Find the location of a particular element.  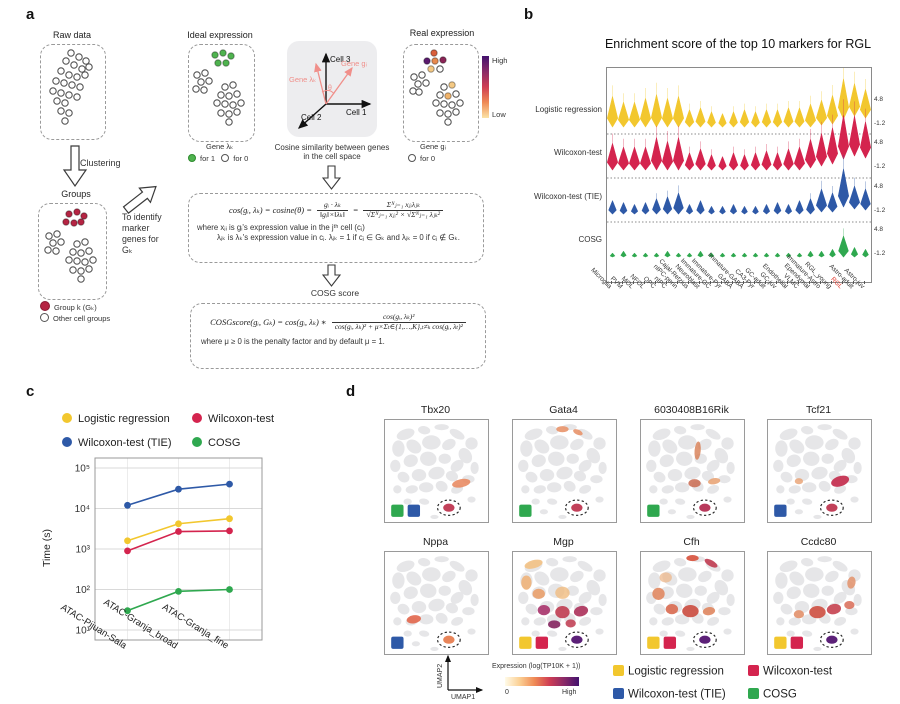

umap-title-Gata4: Gata4 is located at coordinates (563, 410).